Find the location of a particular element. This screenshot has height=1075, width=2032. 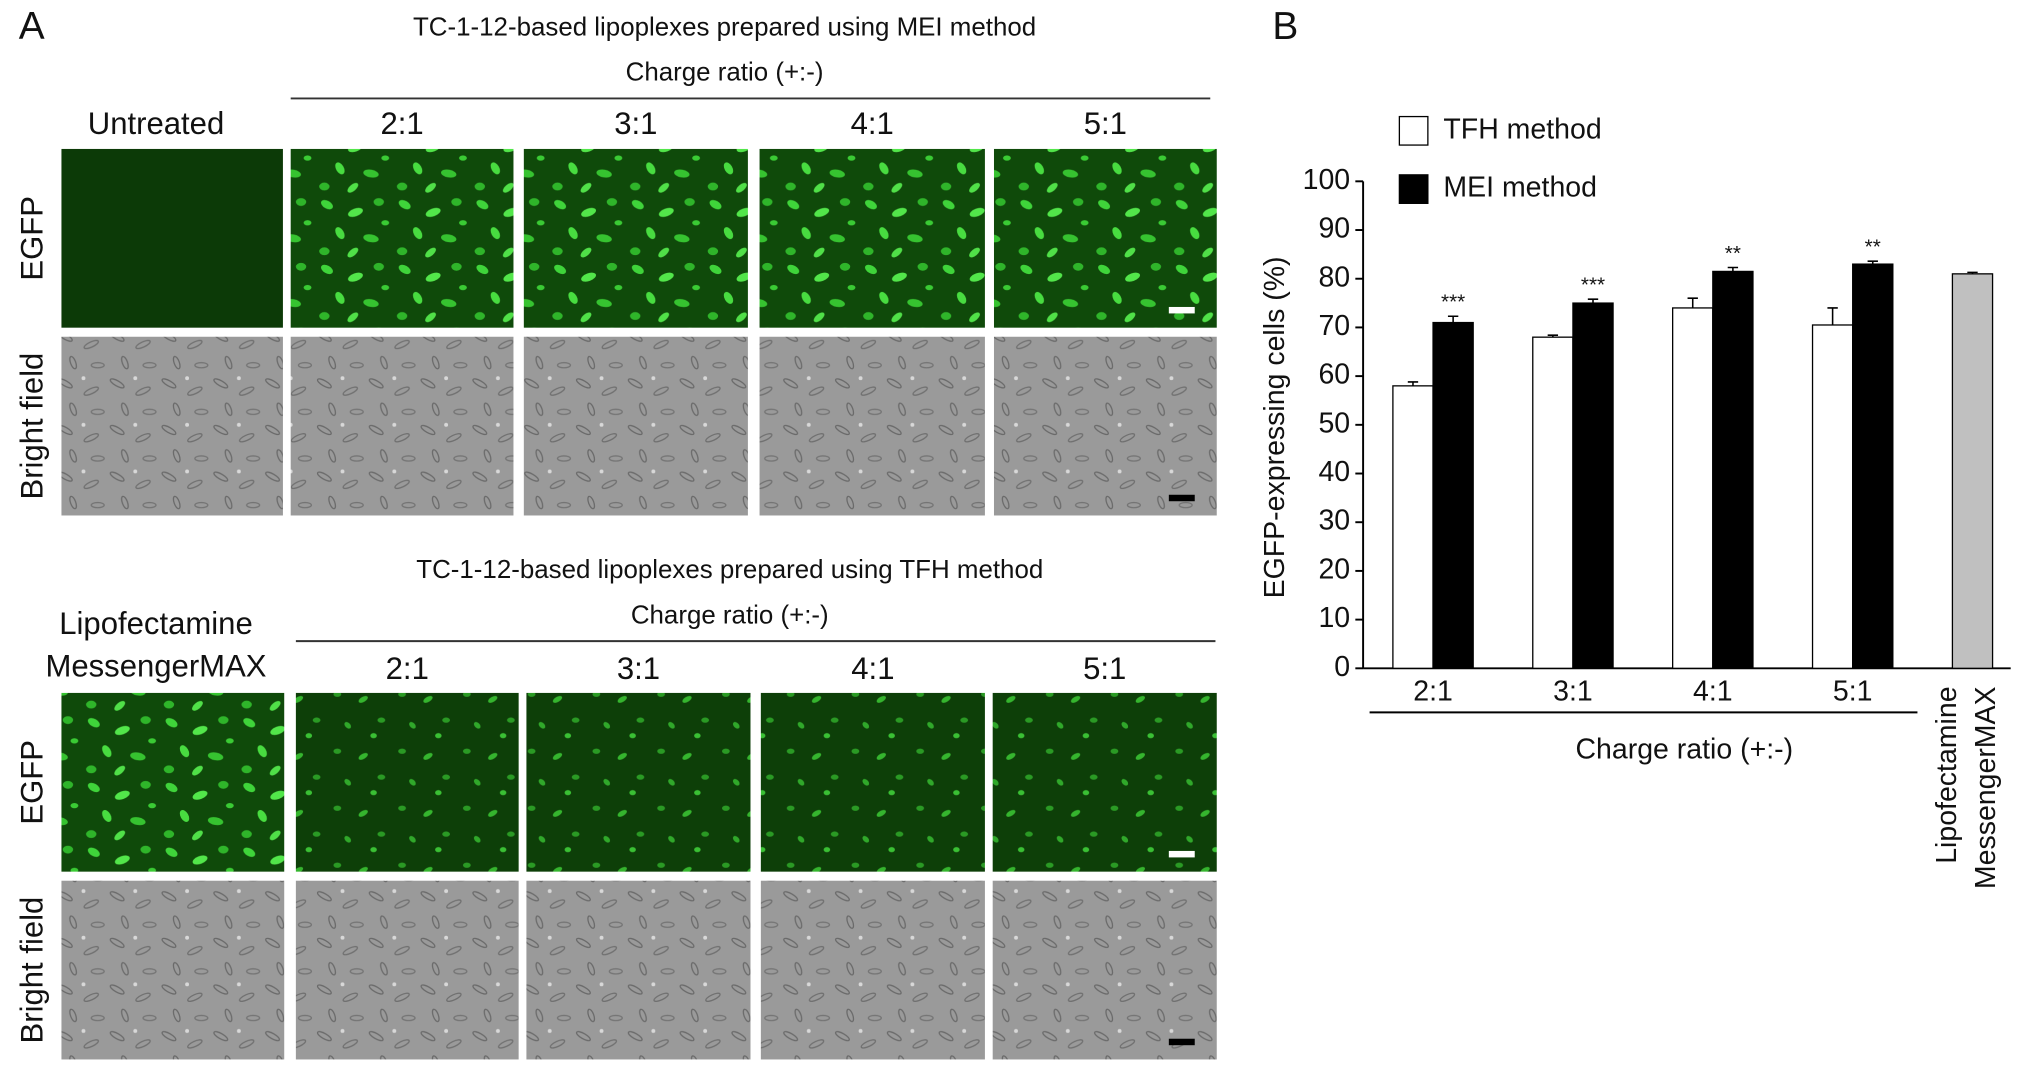

x-tick-label: 3:1 is located at coordinates (1573, 691).